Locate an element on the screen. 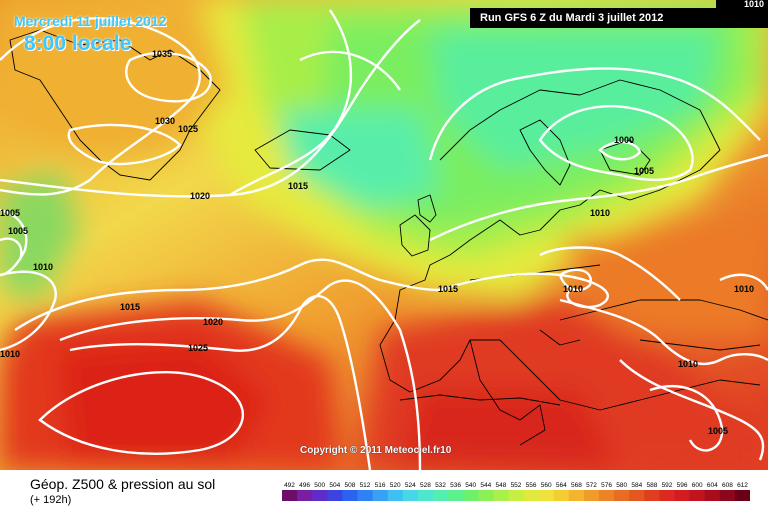  legend-value: 580 is located at coordinates (621, 485).